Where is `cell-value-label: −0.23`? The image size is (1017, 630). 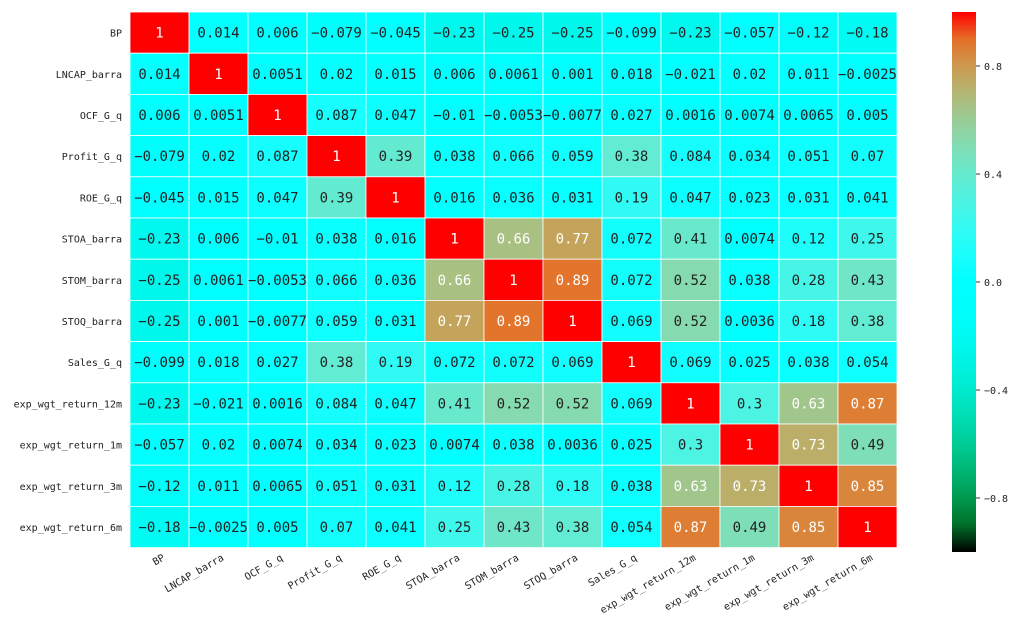
cell-value-label: −0.23 is located at coordinates (159, 404).